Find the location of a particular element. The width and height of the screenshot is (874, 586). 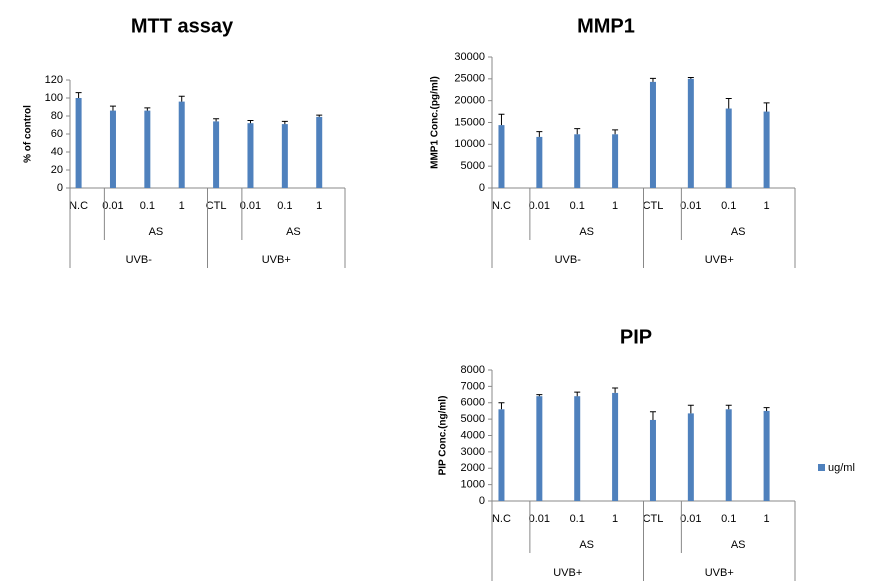

legend-label: ug/ml is located at coordinates (841, 468).